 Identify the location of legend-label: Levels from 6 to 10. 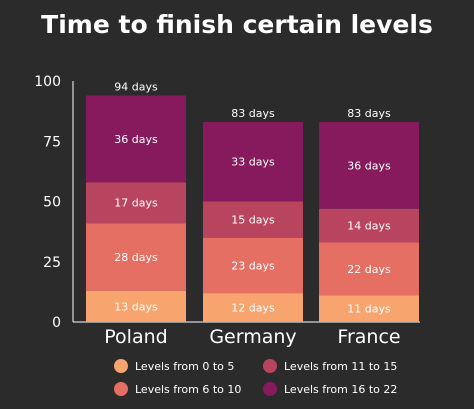
(188, 389).